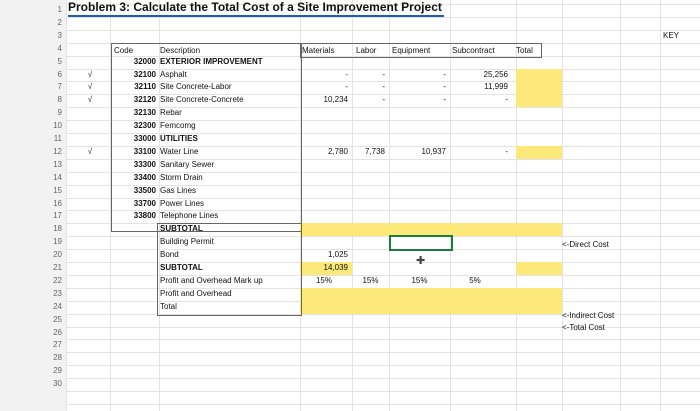 The height and width of the screenshot is (411, 700). Describe the element at coordinates (57, 267) in the screenshot. I see `row-number: 21` at that location.